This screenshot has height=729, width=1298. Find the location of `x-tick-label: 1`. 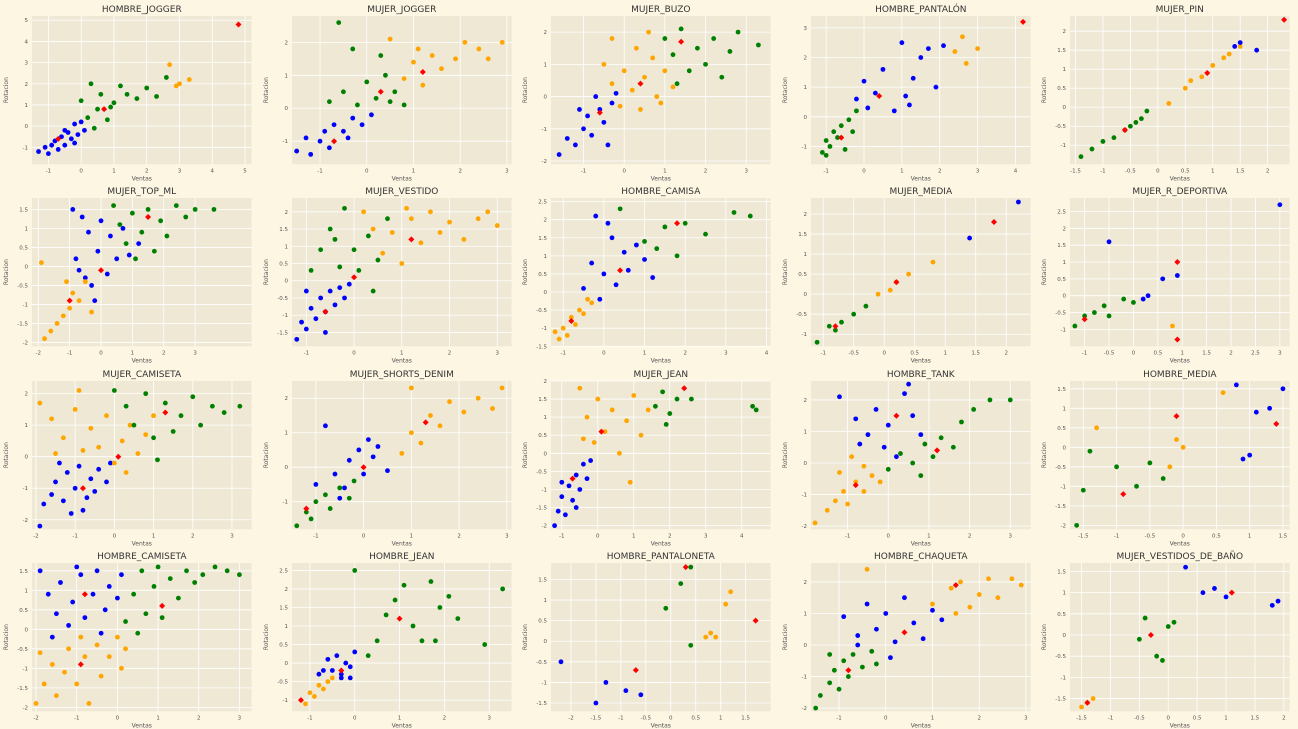

x-tick-label: 1 is located at coordinates (945, 354).